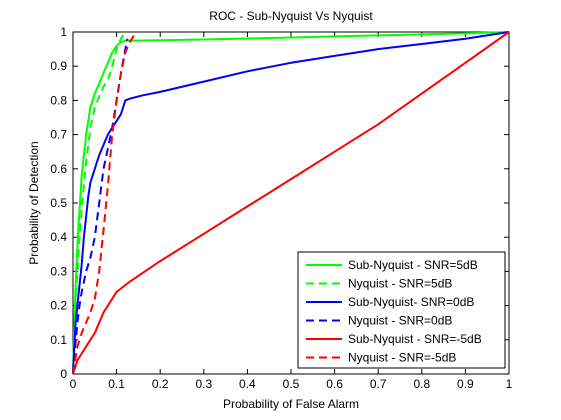 The height and width of the screenshot is (420, 561). I want to click on y-tick-label: 0.9, so click(58, 66).